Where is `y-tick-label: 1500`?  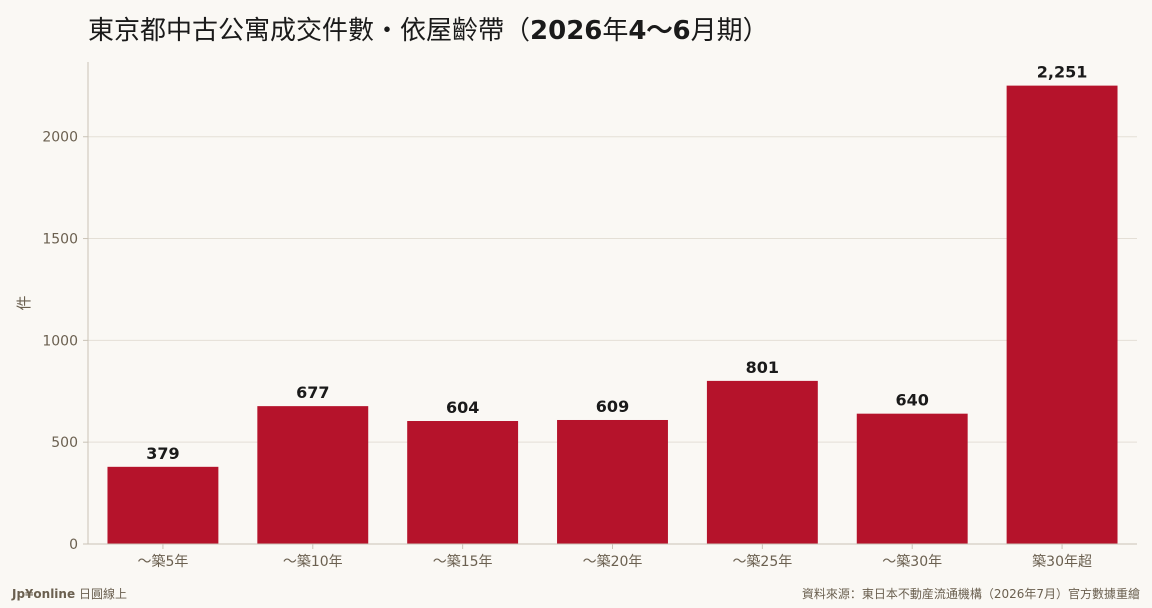 y-tick-label: 1500 is located at coordinates (60, 240).